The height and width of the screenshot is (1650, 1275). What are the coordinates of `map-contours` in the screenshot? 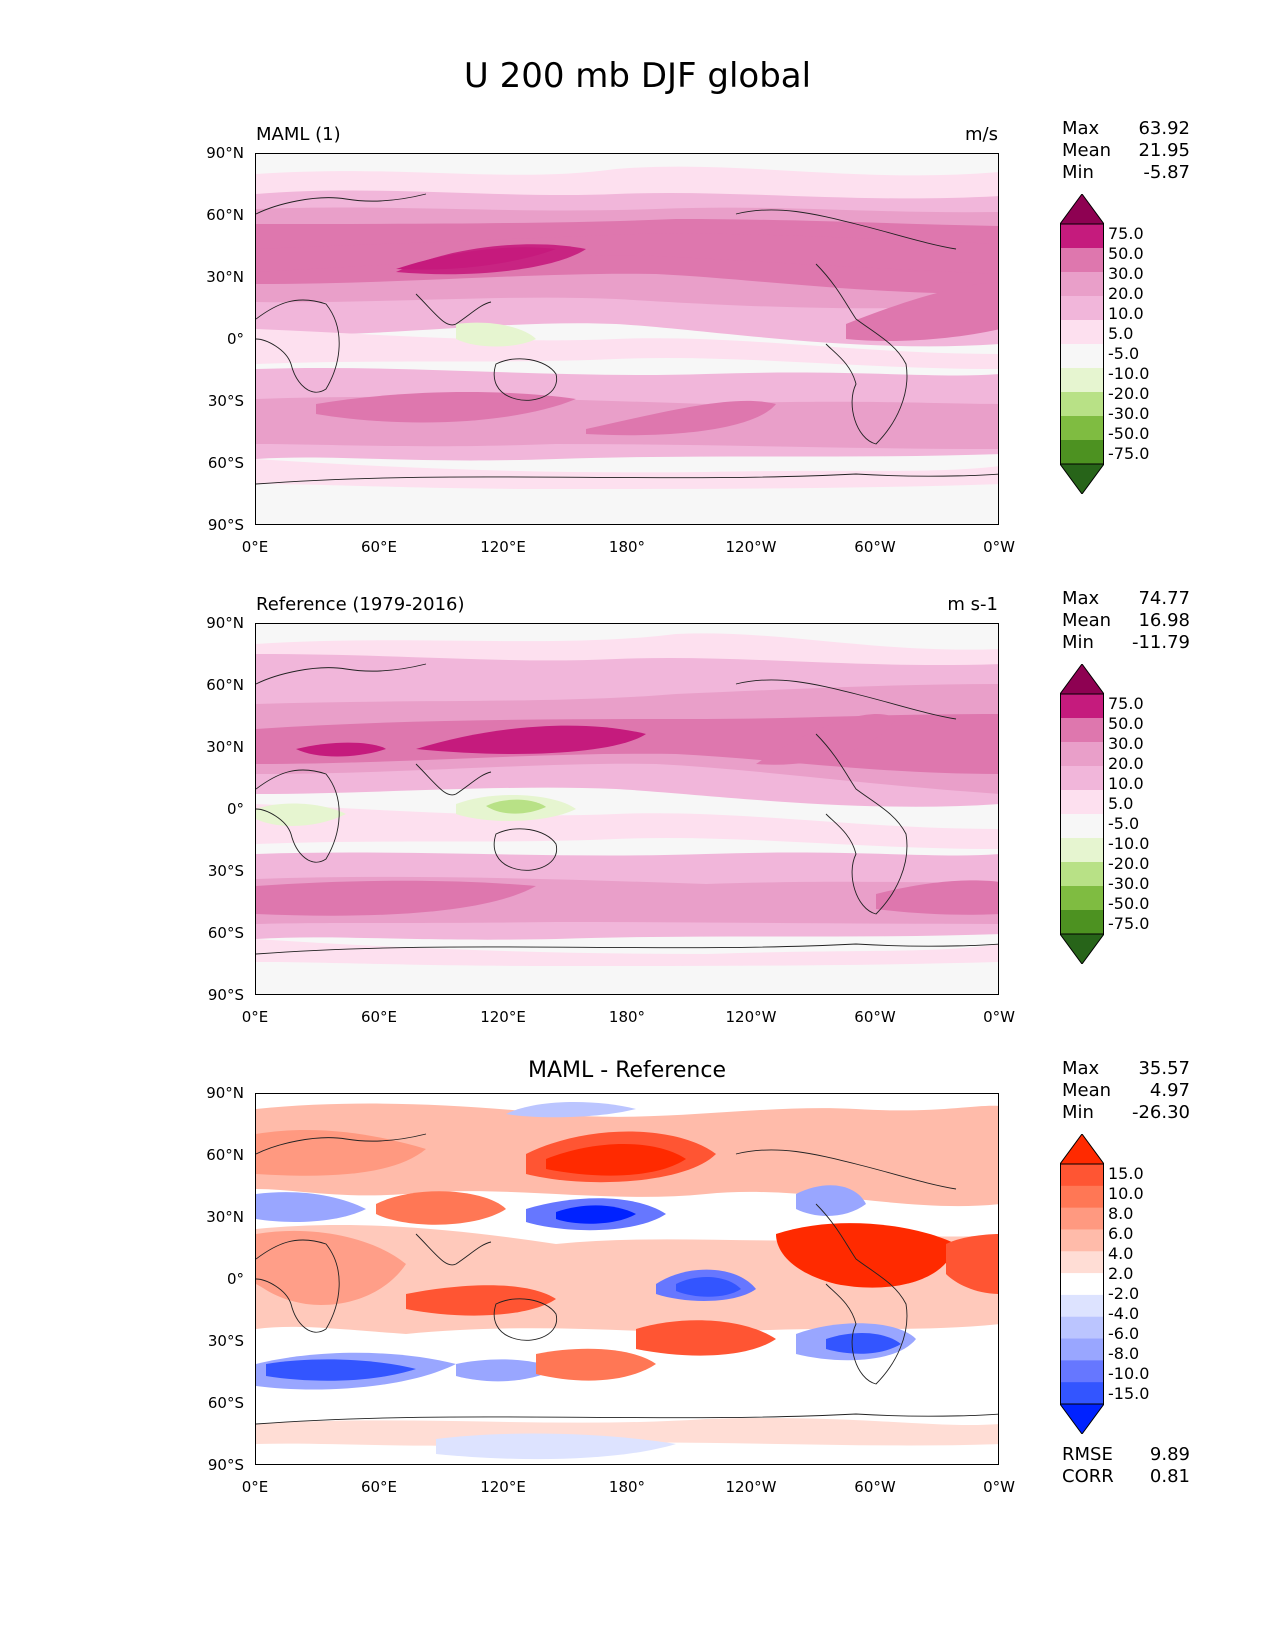 It's located at (627, 1279).